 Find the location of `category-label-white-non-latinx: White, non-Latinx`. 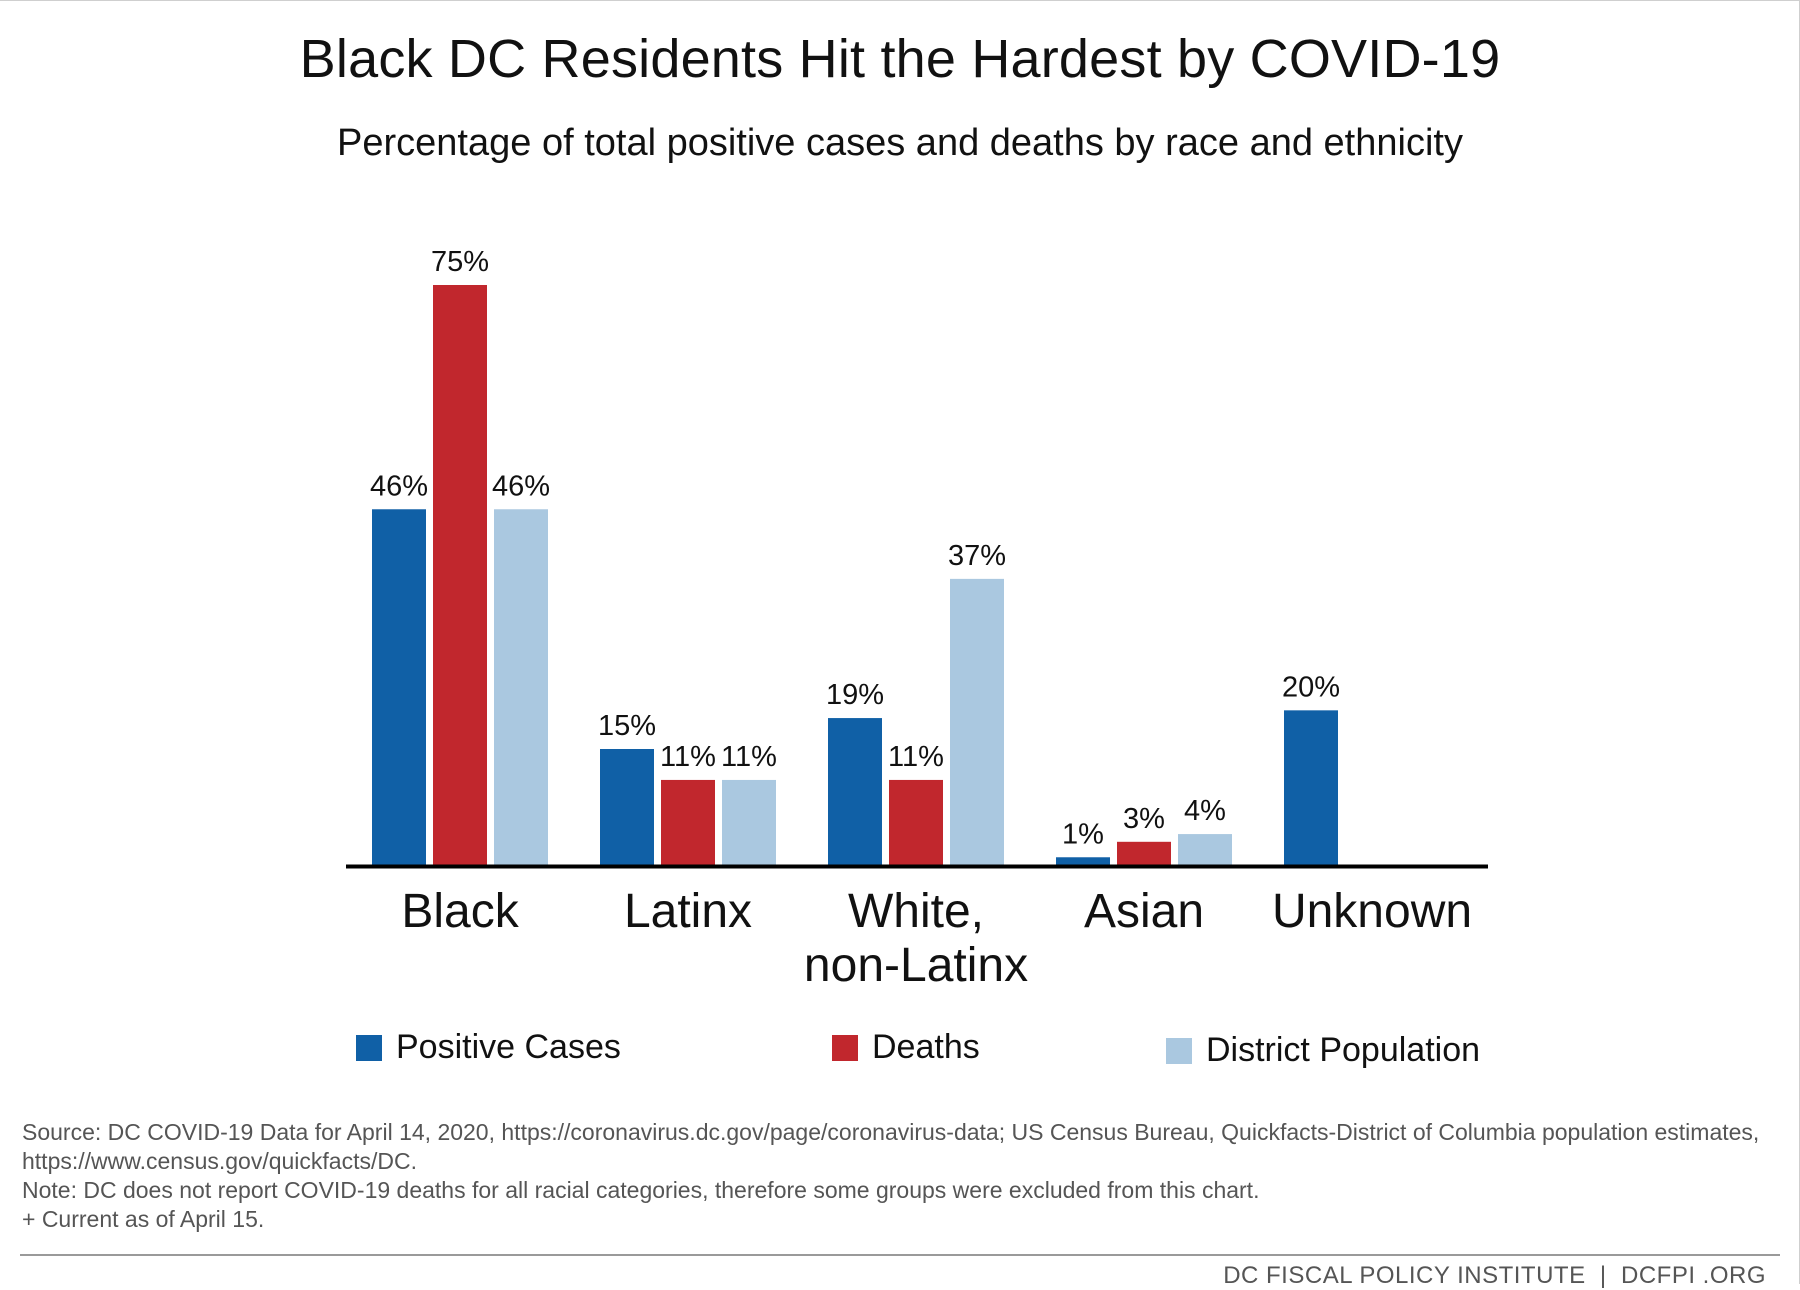

category-label-white-non-latinx: White, non-Latinx is located at coordinates (916, 938).